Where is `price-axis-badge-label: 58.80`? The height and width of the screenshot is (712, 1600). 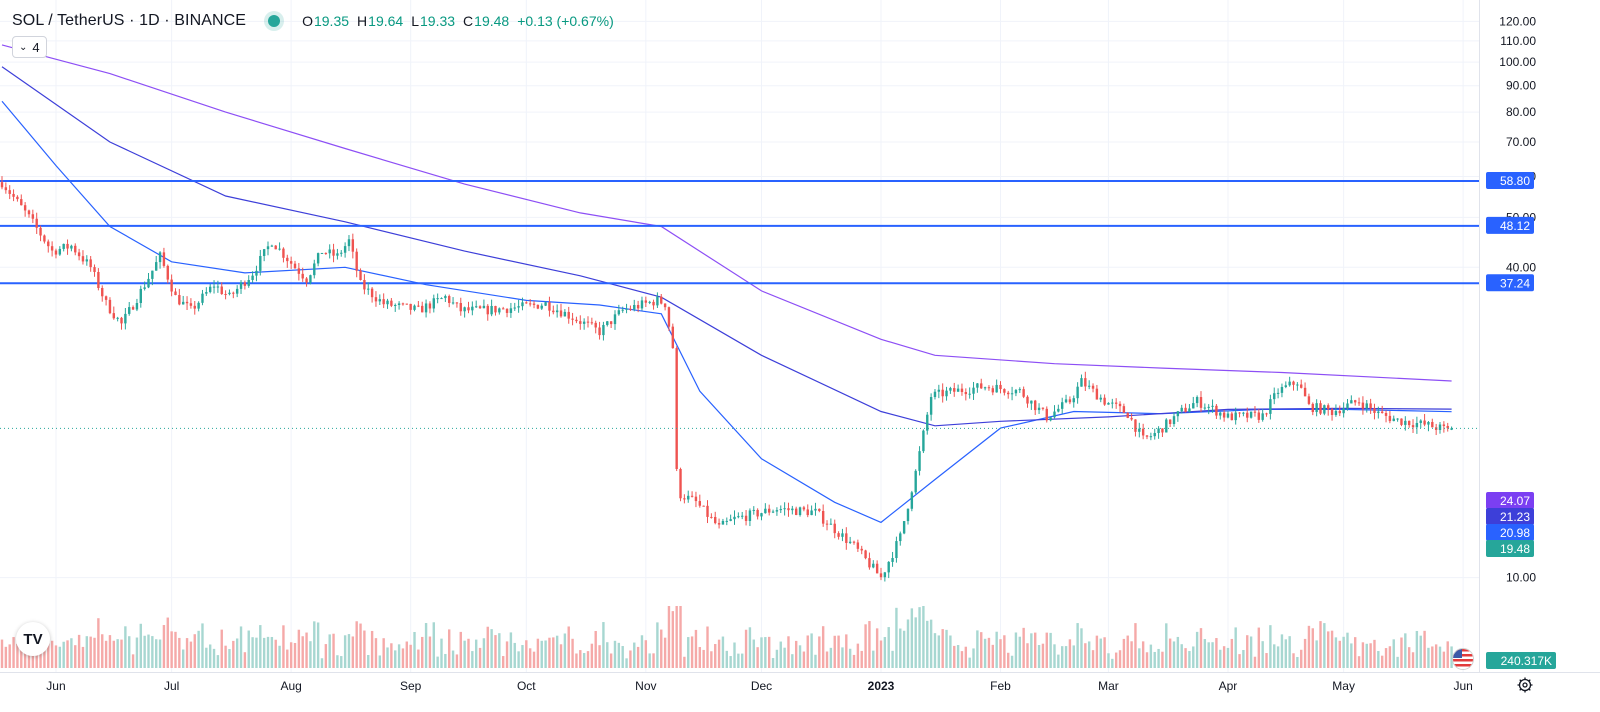 price-axis-badge-label: 58.80 is located at coordinates (1515, 181).